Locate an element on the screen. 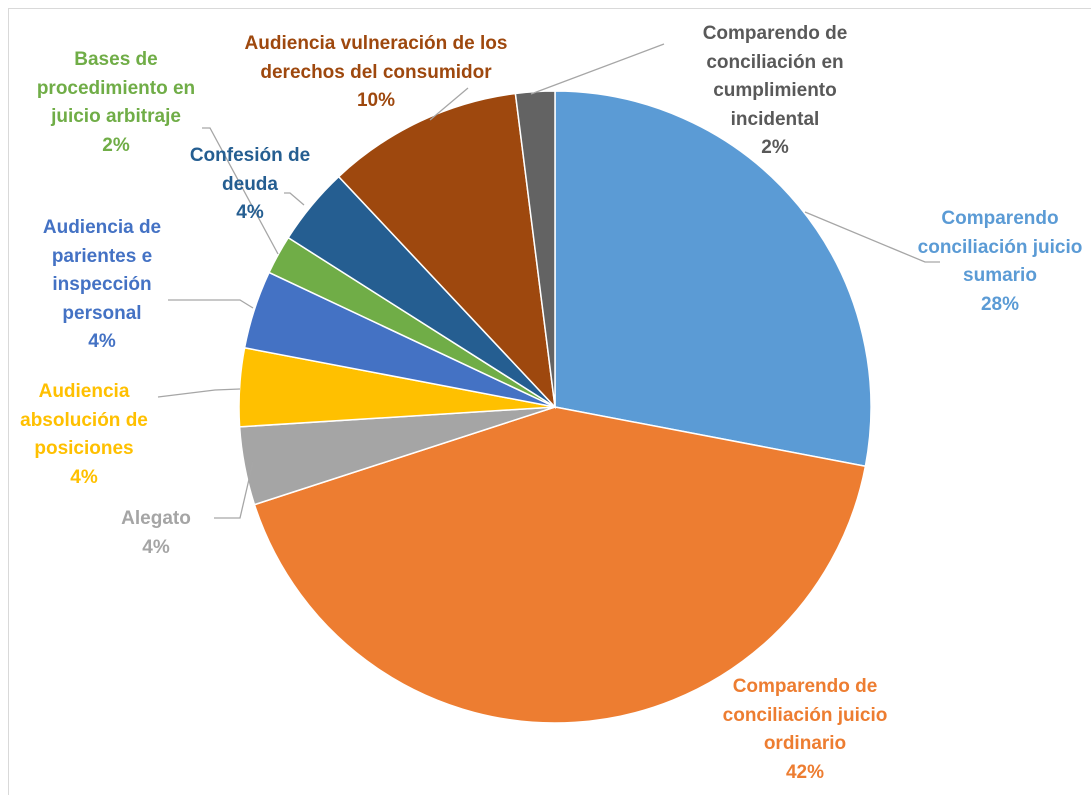 Image resolution: width=1091 pixels, height=795 pixels. value-label: 28% is located at coordinates (1000, 304).